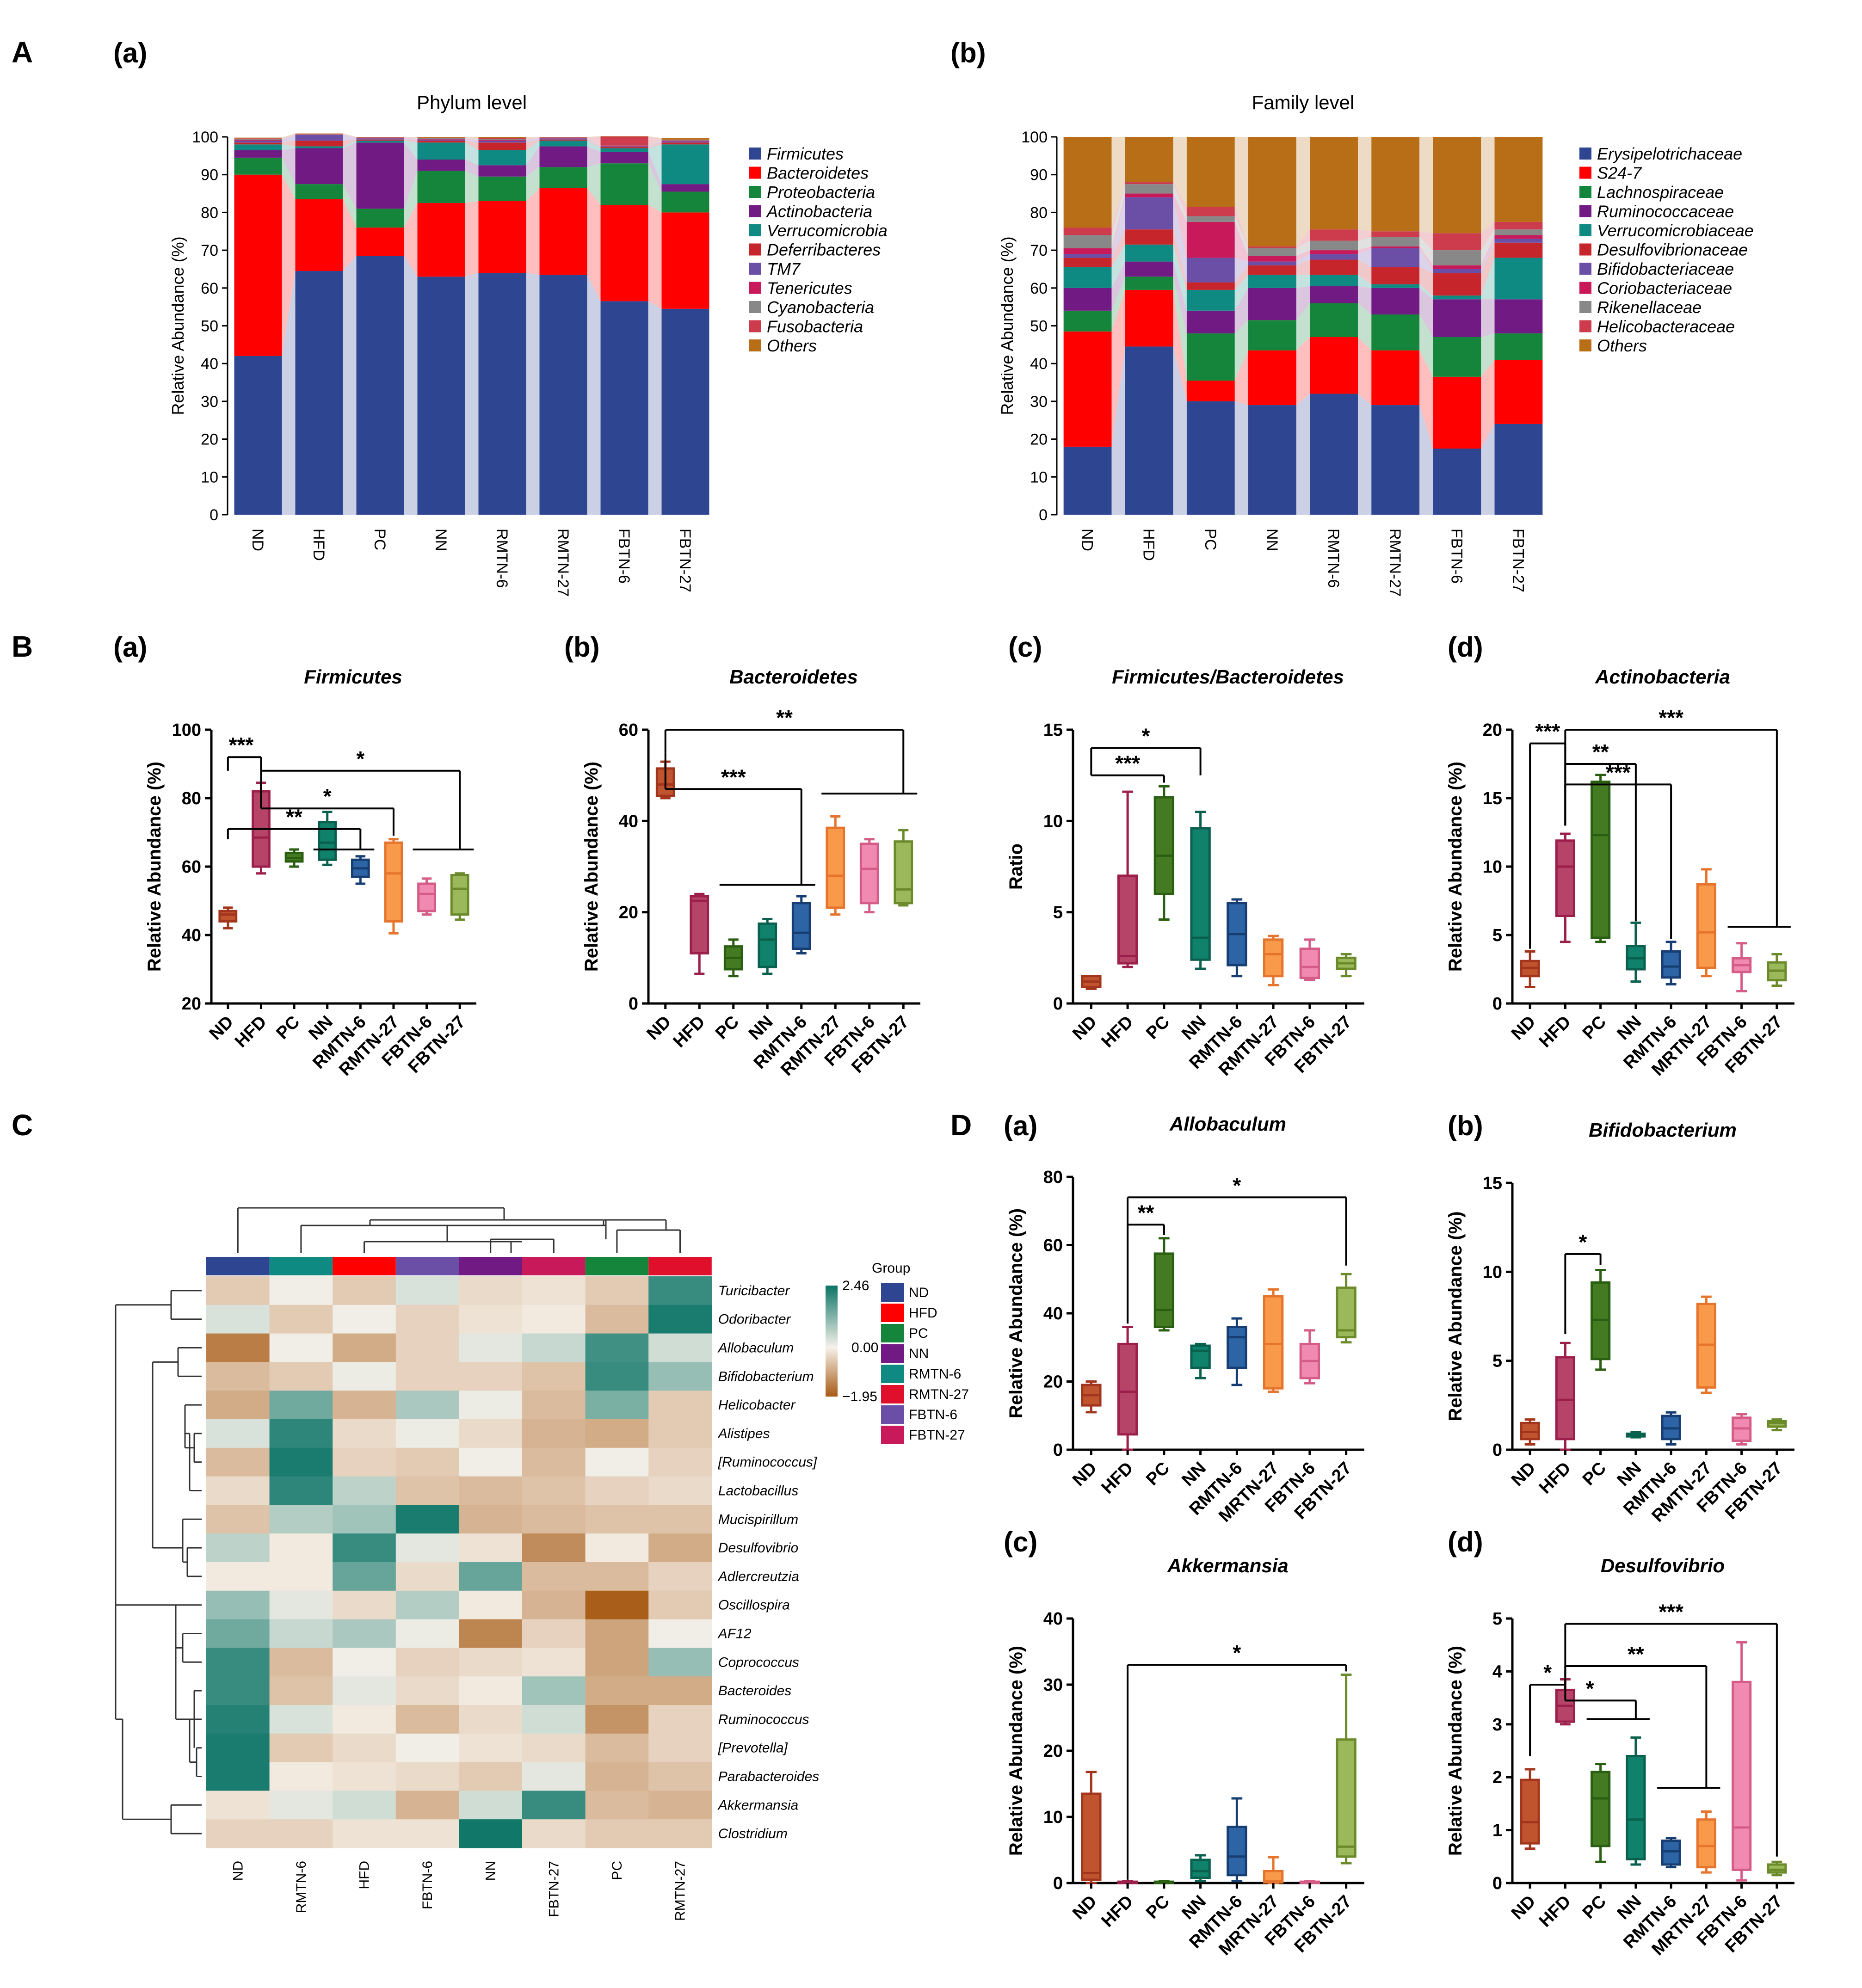  Describe the element at coordinates (238, 1871) in the screenshot. I see `heatmap-col-label: ND` at that location.